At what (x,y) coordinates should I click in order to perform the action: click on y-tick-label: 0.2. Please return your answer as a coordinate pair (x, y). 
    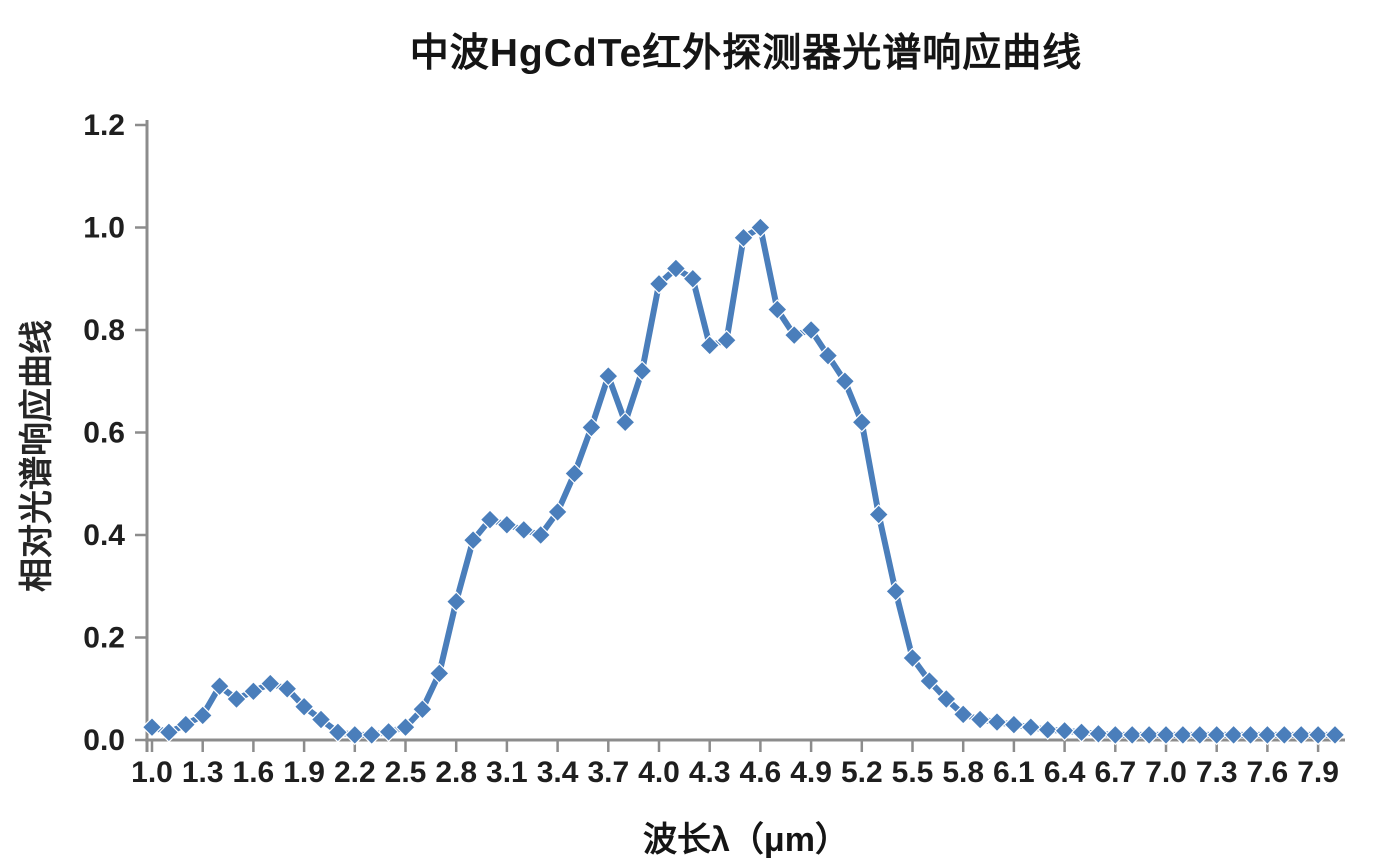
    Looking at the image, I should click on (104, 638).